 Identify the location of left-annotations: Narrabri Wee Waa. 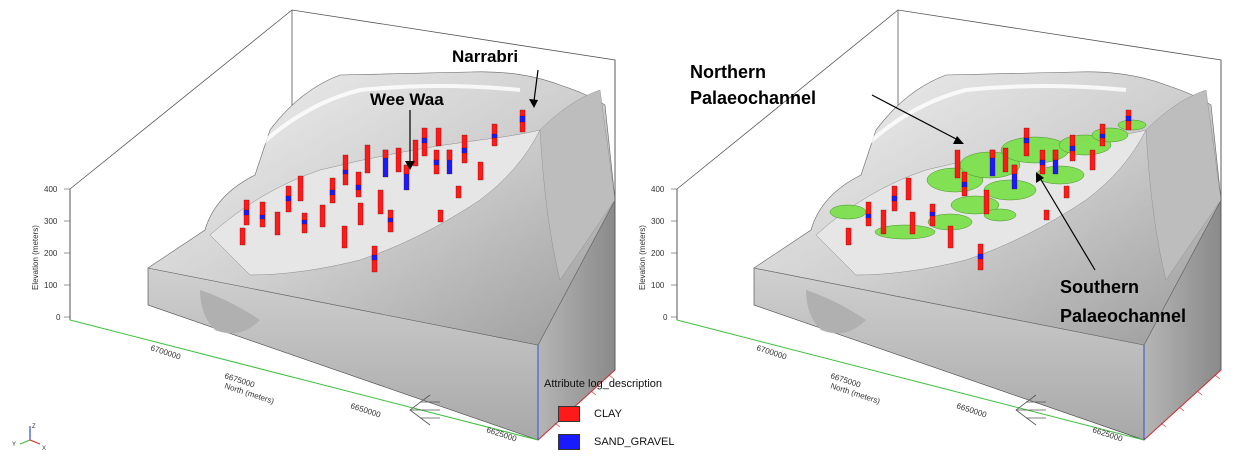
(454, 108).